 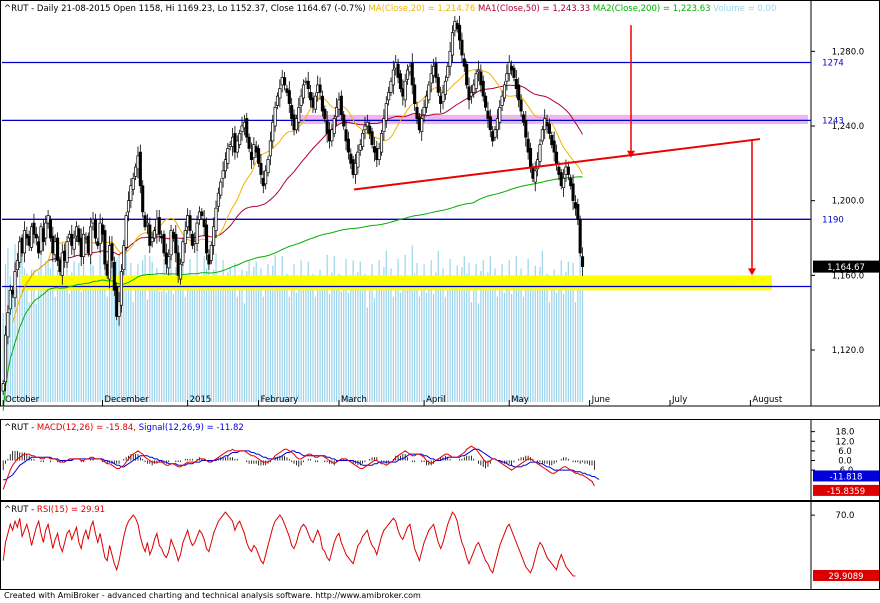 I want to click on price-y-tick-label: 1,200.0, so click(x=848, y=202).